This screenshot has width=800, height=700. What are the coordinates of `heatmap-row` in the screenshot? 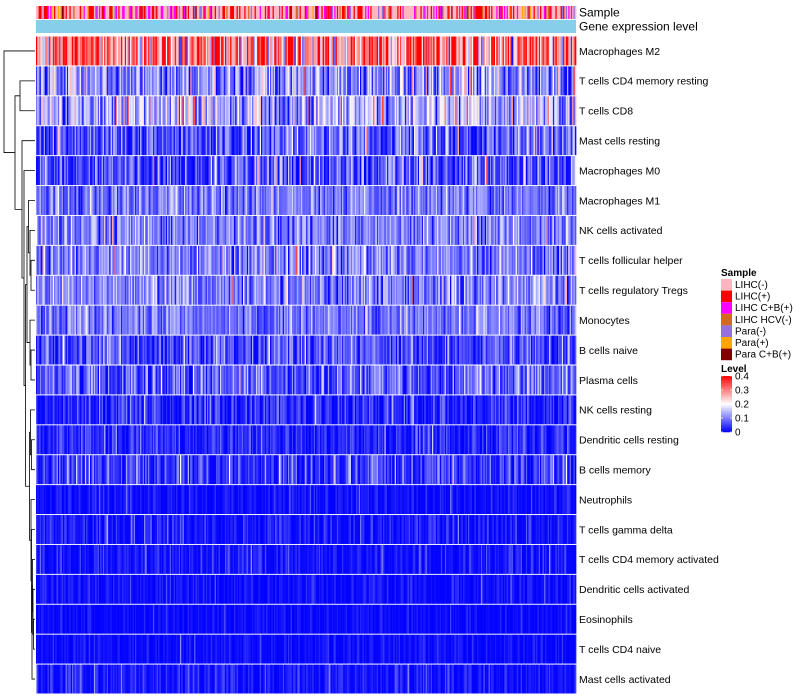 It's located at (306, 171).